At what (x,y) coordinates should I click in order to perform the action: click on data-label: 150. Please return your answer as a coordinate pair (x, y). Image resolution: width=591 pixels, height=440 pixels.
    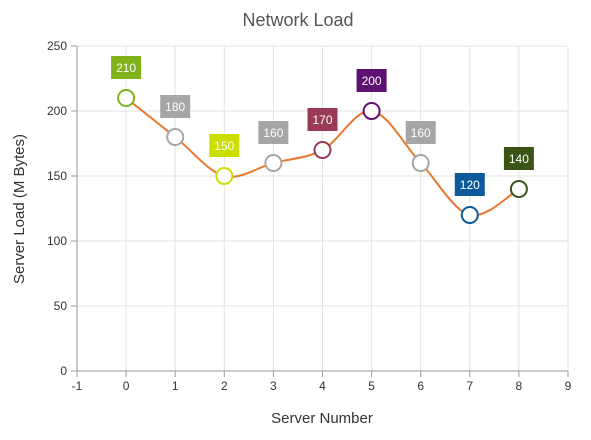
    Looking at the image, I should click on (224, 146).